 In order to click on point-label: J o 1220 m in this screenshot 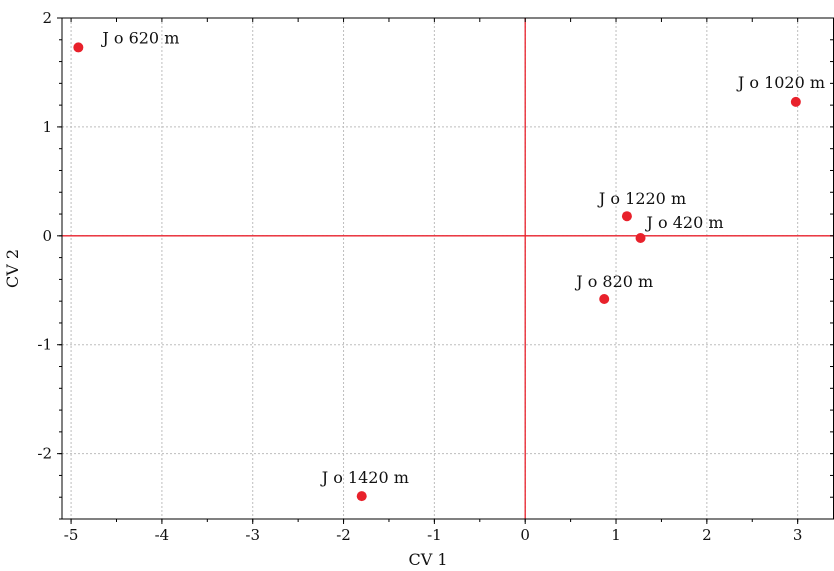, I will do `click(641, 198)`.